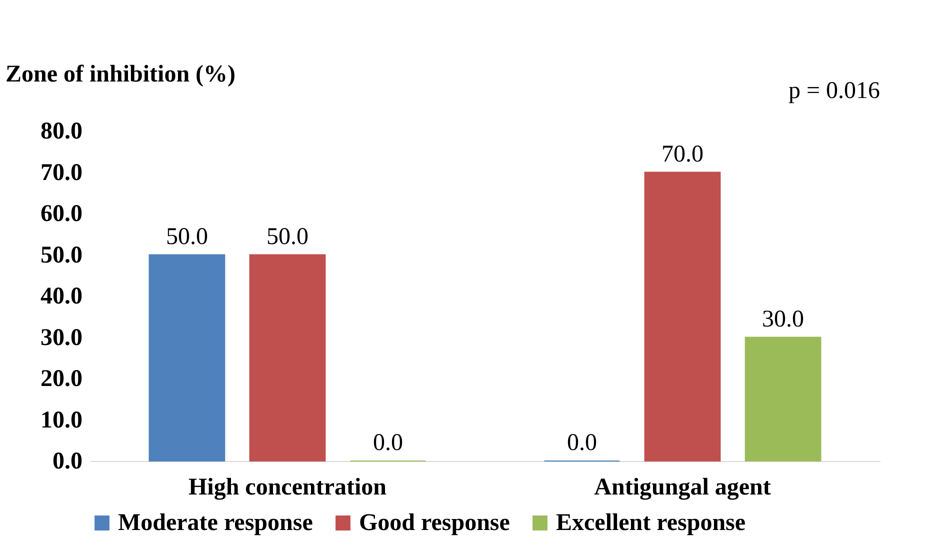 The image size is (928, 555). I want to click on legend-label: Moderate response, so click(216, 523).